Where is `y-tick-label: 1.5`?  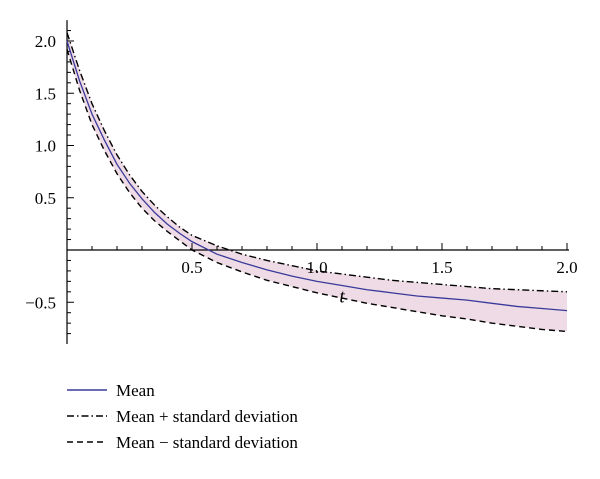
y-tick-label: 1.5 is located at coordinates (45, 93).